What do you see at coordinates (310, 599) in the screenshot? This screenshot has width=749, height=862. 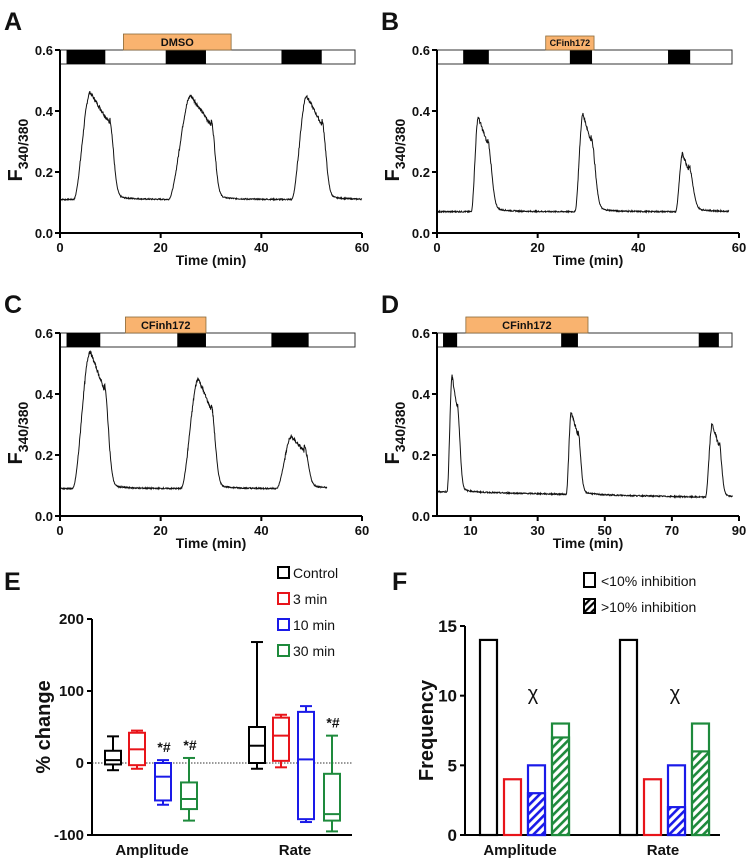 I see `legend-label: 3 min` at bounding box center [310, 599].